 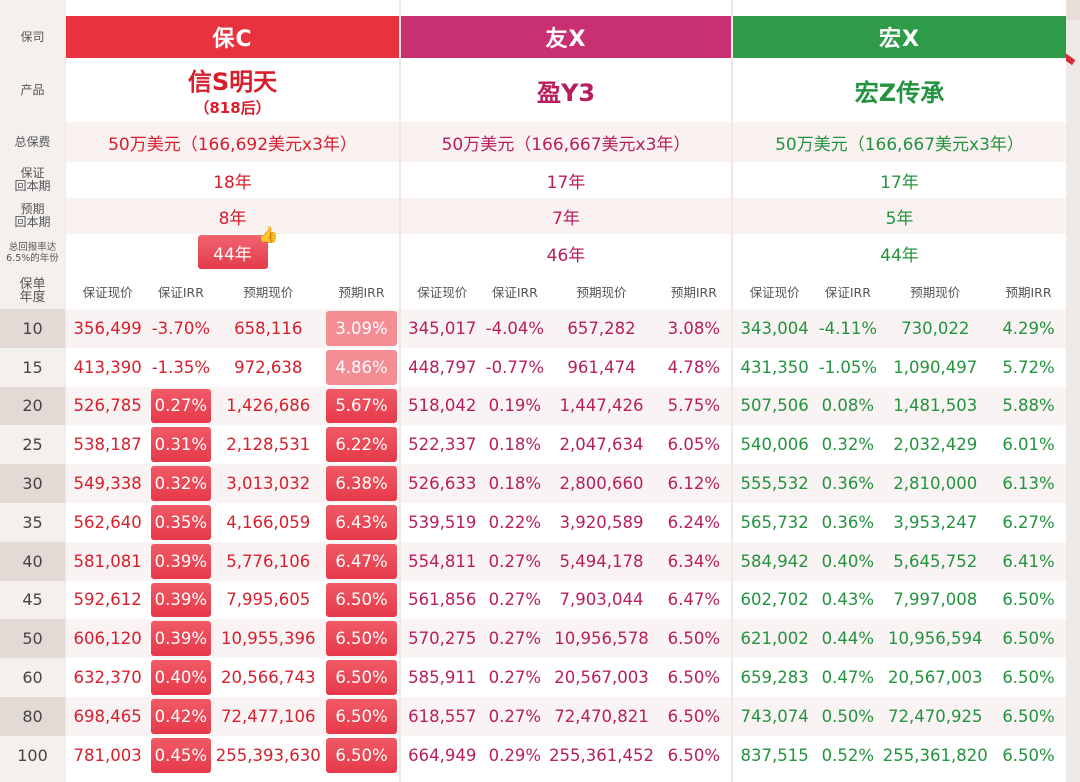 I want to click on table-cell: 0.22%, so click(x=515, y=522).